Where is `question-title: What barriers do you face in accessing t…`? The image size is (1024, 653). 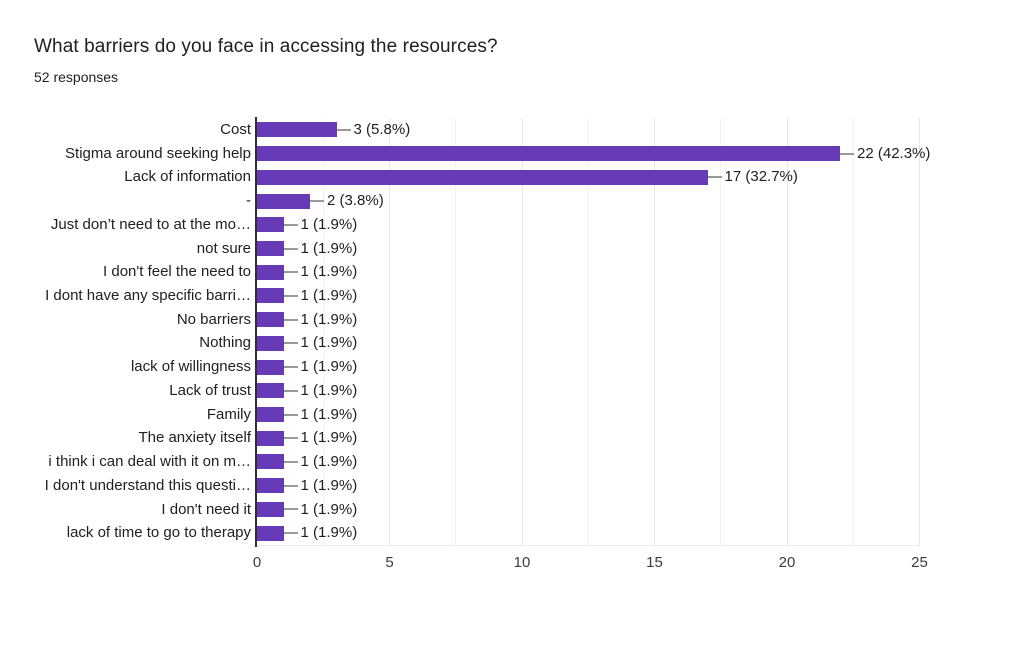 question-title: What barriers do you face in accessing t… is located at coordinates (266, 46).